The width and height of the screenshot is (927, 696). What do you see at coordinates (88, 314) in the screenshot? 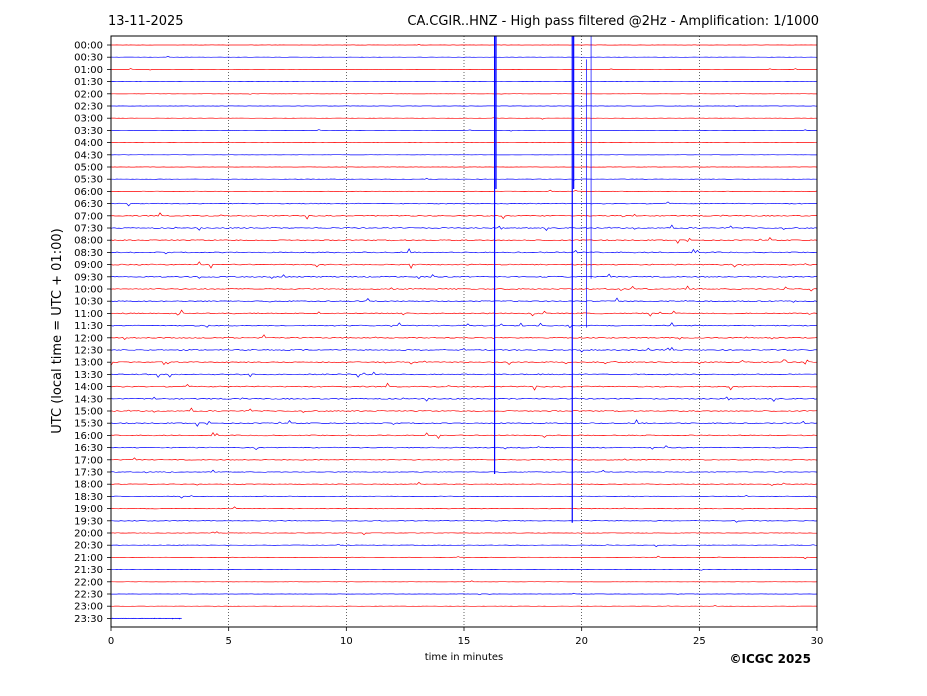
I see `y-tick-label: 11:00` at bounding box center [88, 314].